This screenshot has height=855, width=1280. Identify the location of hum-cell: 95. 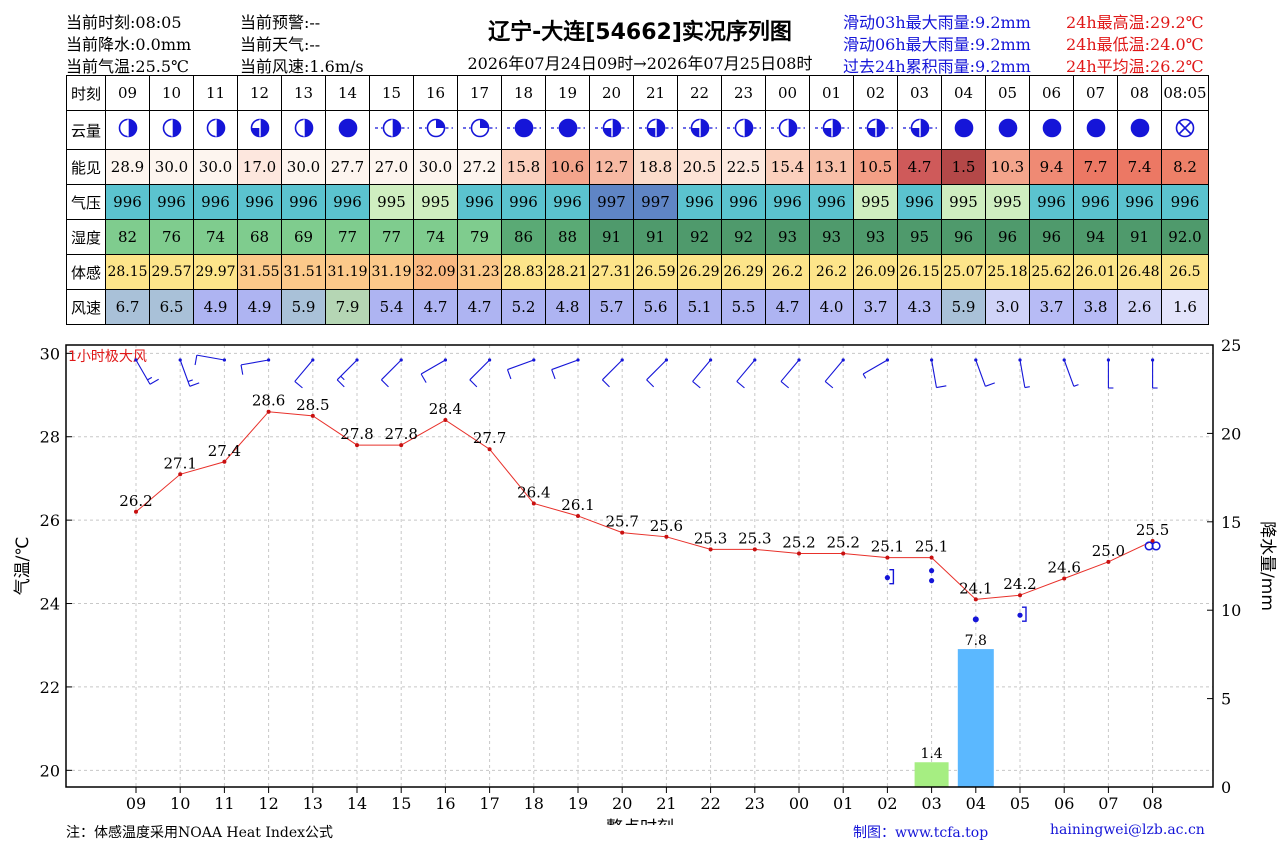
(919, 237).